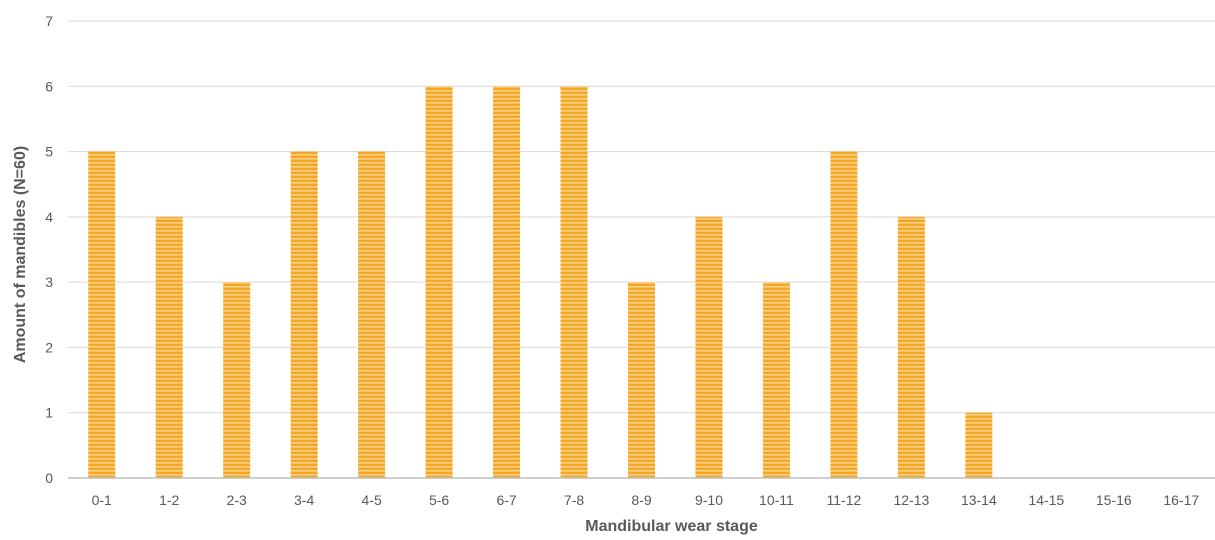  Describe the element at coordinates (49, 347) in the screenshot. I see `y-tick-label: 2` at that location.